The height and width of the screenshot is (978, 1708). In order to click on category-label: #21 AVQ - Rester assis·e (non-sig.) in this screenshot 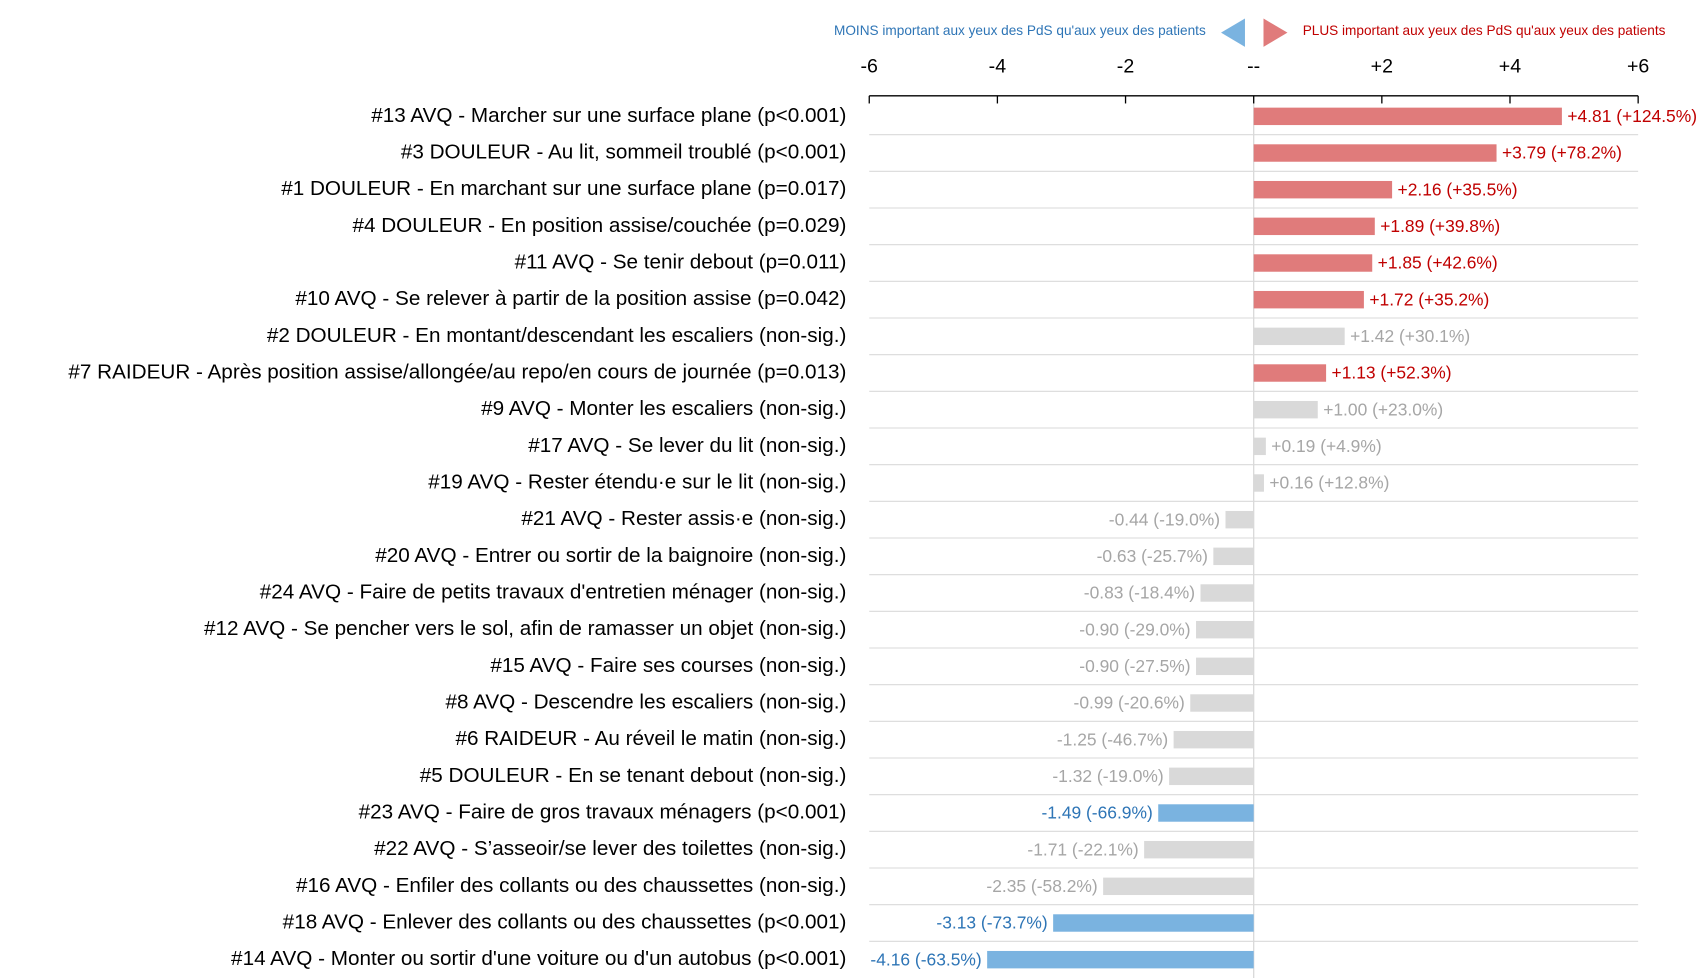, I will do `click(683, 518)`.